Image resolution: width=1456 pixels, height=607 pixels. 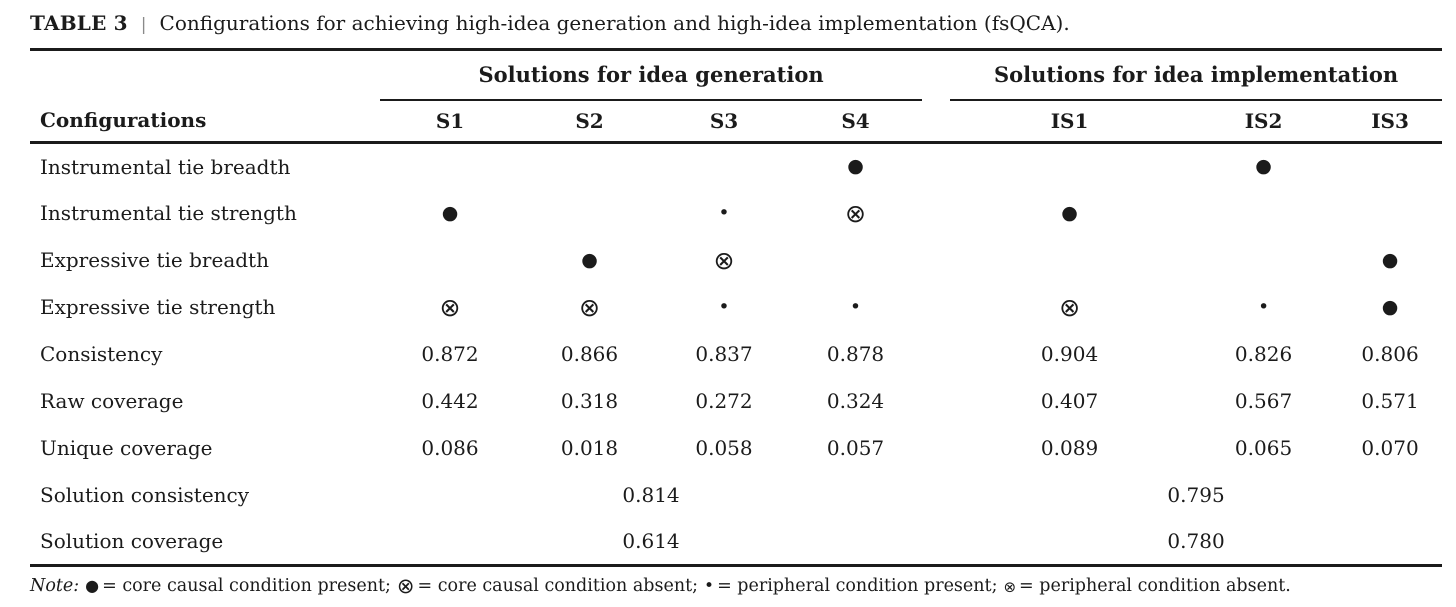 What do you see at coordinates (851, 586) in the screenshot?
I see `legend-peripheral-present: • = peripheral condition present;` at bounding box center [851, 586].